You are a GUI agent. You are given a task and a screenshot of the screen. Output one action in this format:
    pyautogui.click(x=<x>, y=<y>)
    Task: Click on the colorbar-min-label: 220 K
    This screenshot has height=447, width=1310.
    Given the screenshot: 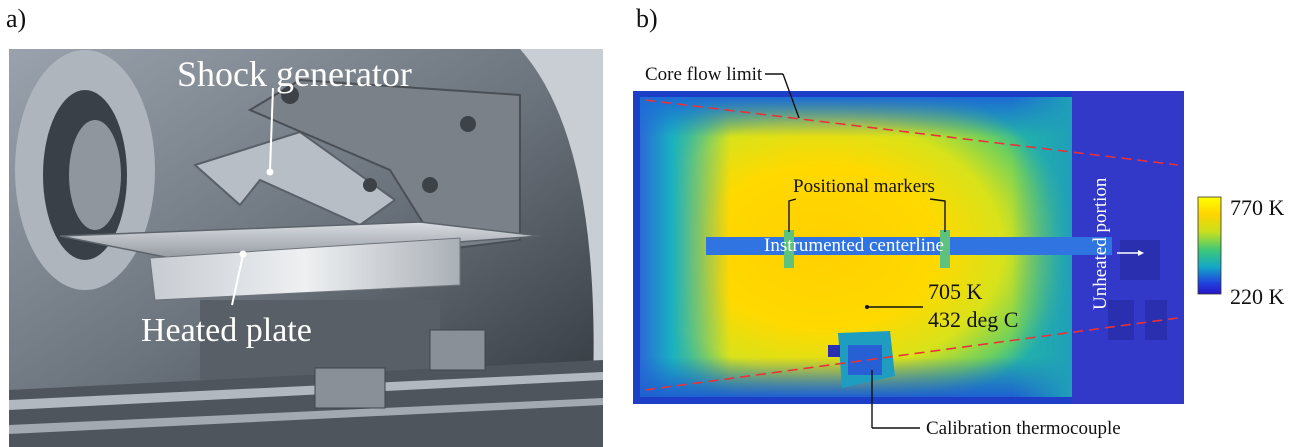 What is the action you would take?
    pyautogui.click(x=1257, y=296)
    